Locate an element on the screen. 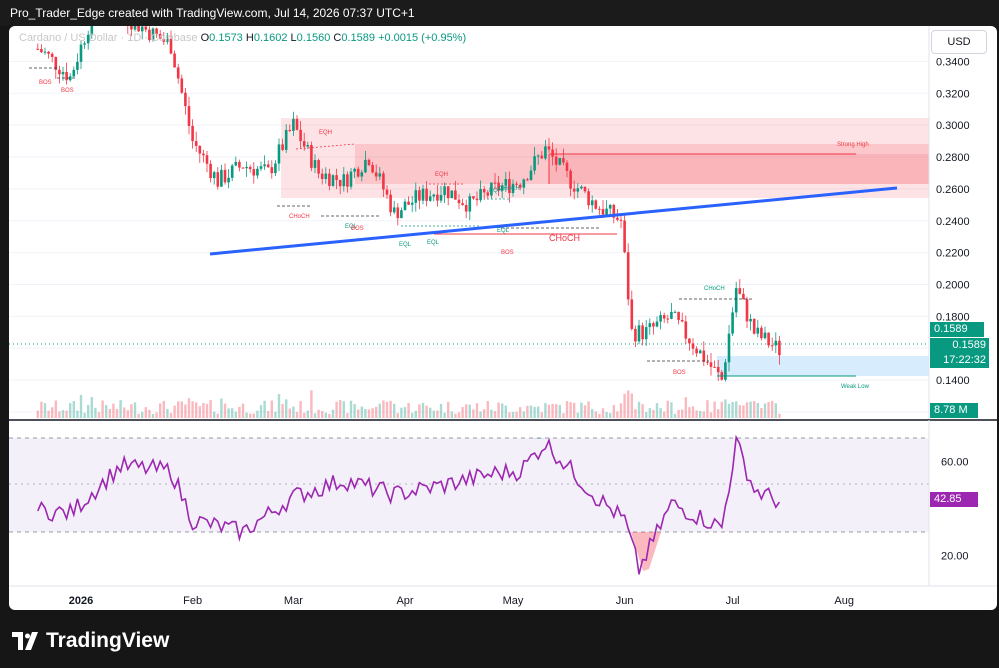 This screenshot has height=668, width=999. symbol-name: Cardano / US Dollar · 1D · Coinbase is located at coordinates (108, 38).